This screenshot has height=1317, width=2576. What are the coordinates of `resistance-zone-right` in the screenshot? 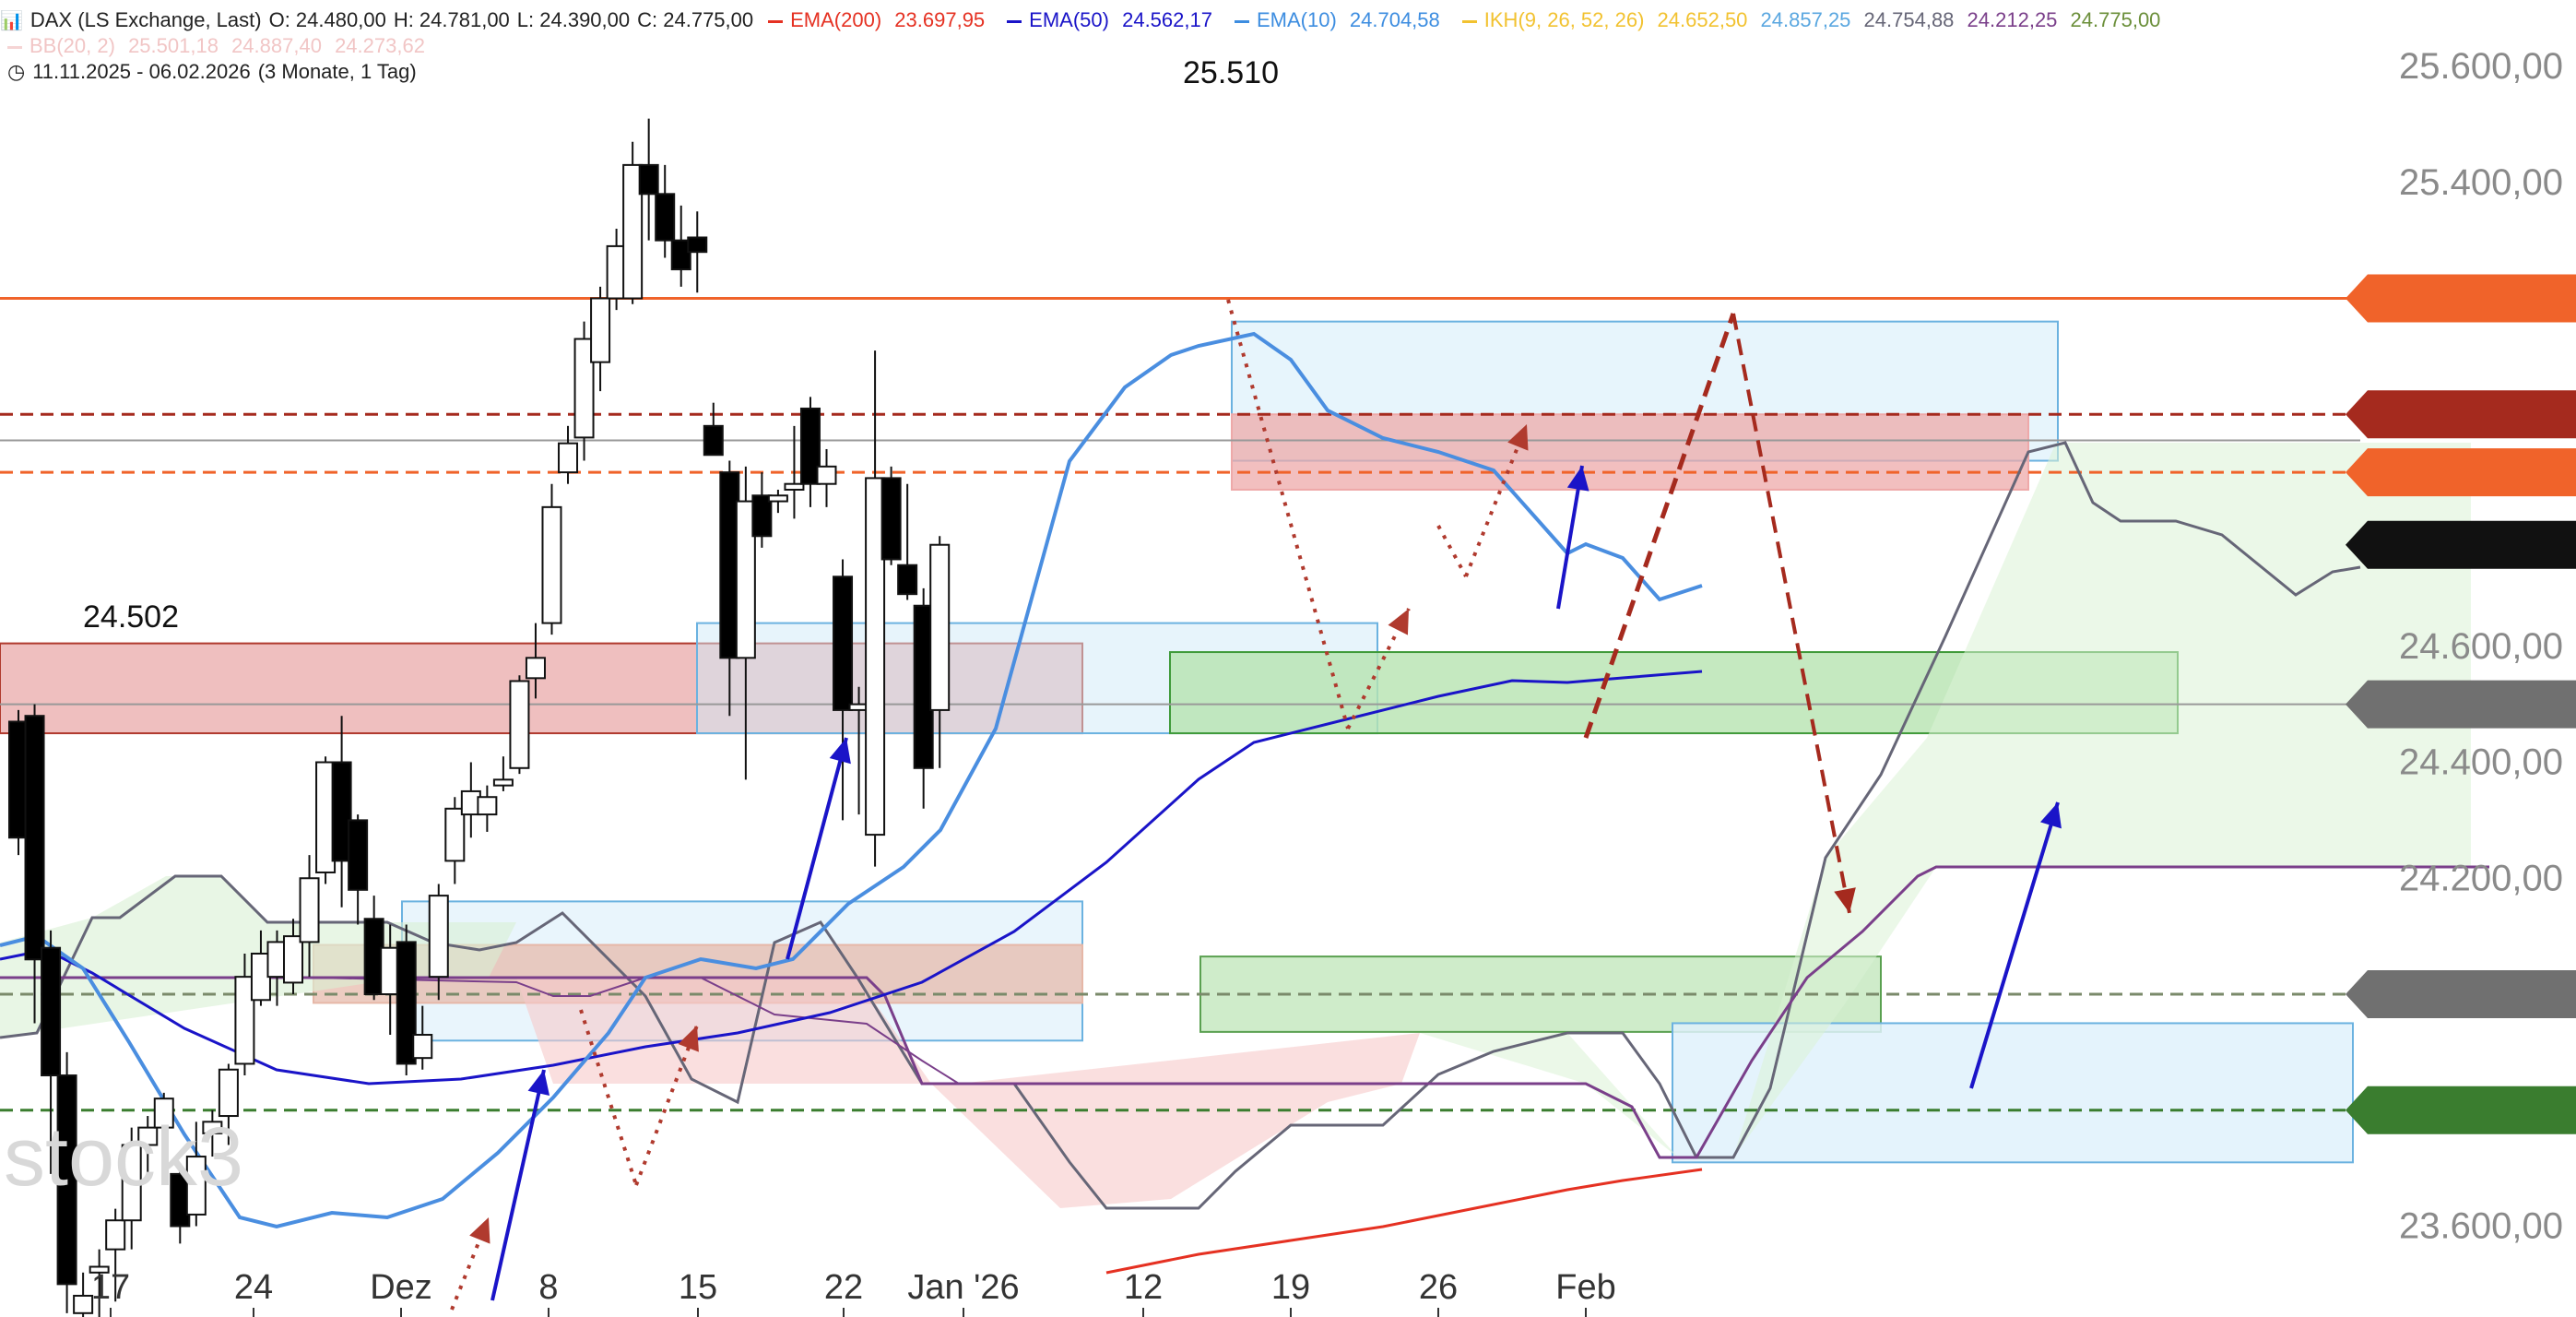 It's located at (1630, 452).